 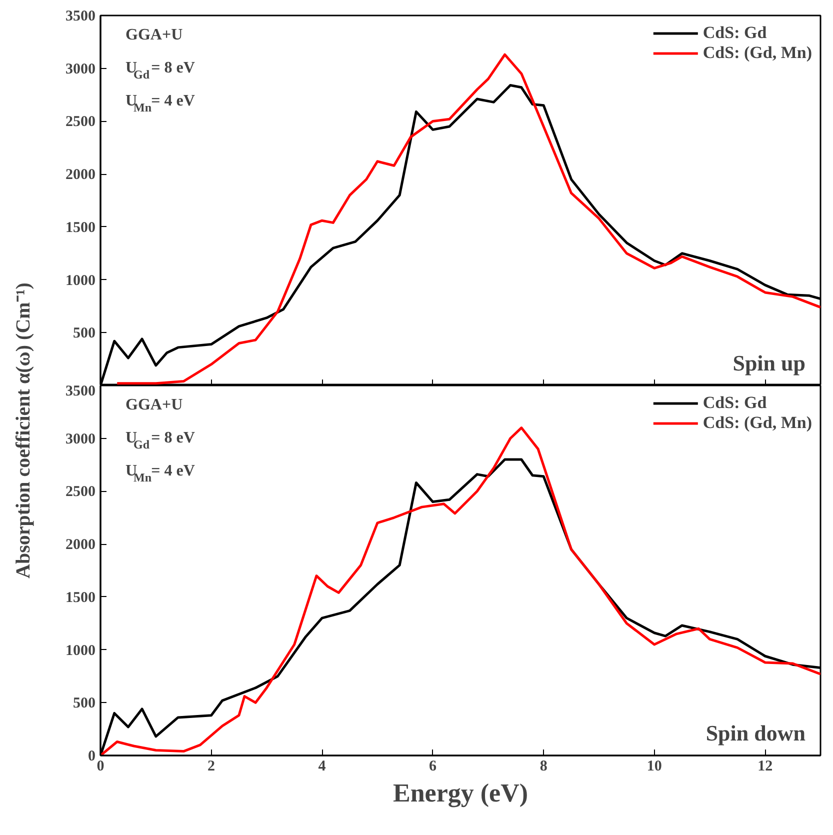 What do you see at coordinates (460, 793) in the screenshot?
I see `x-axis-title: Energy (eV)` at bounding box center [460, 793].